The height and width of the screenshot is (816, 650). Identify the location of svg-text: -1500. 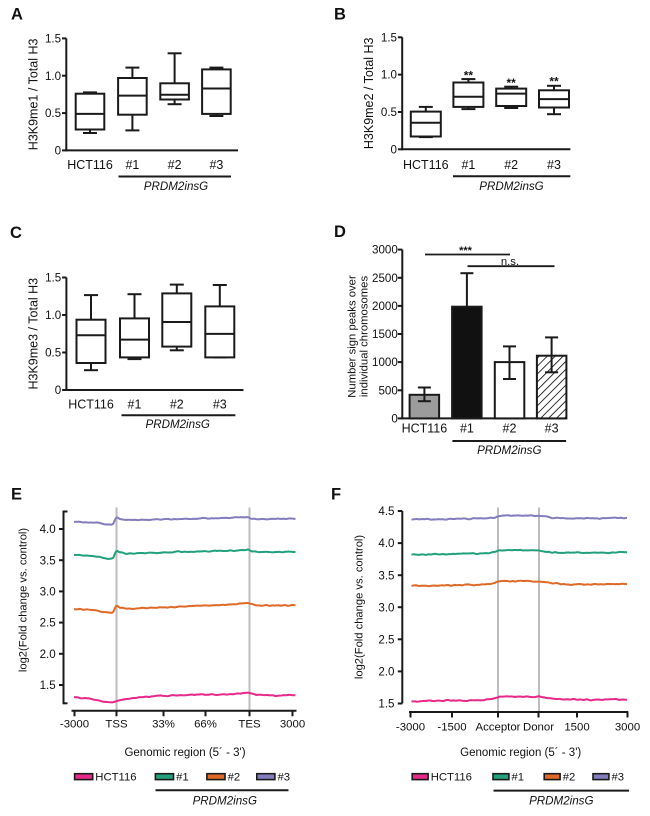
(451, 728).